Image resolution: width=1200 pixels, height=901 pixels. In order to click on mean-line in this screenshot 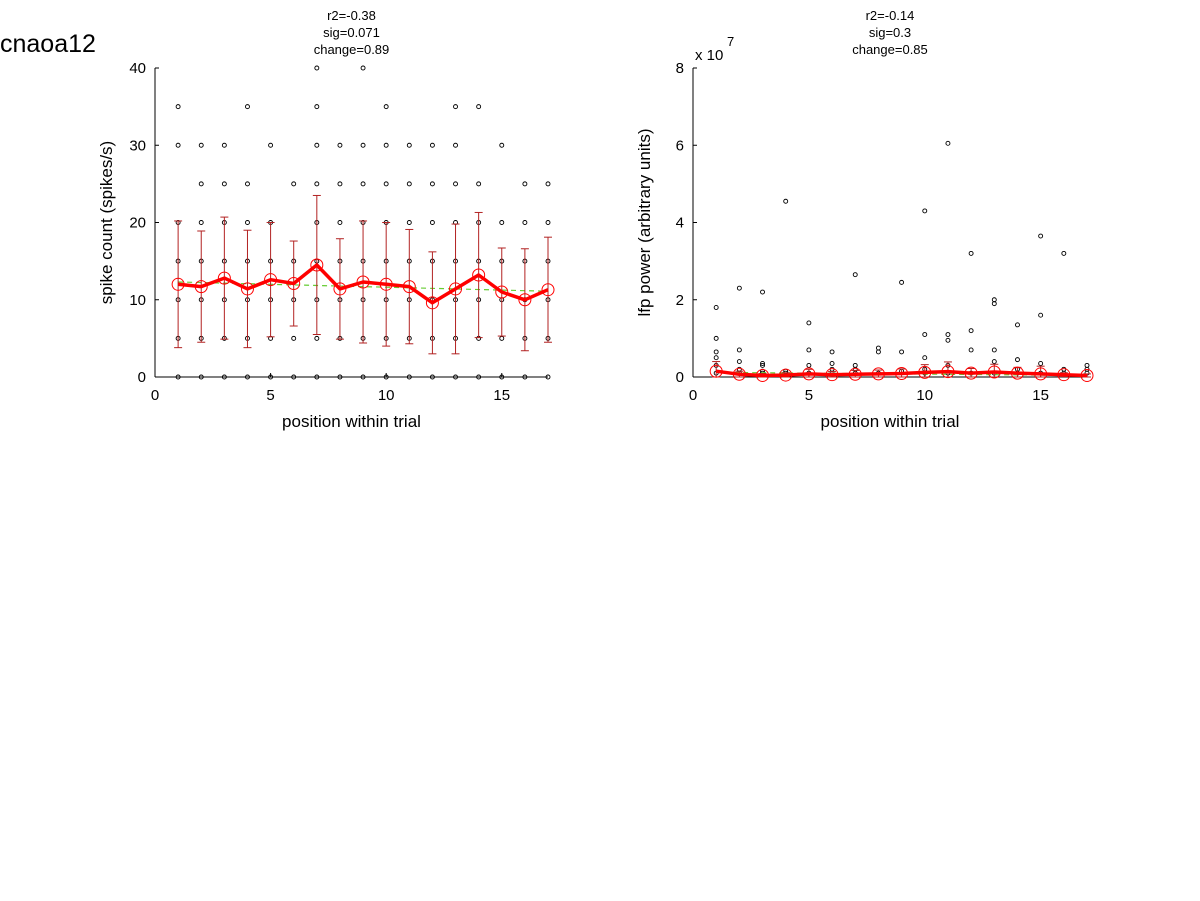, I will do `click(363, 284)`.